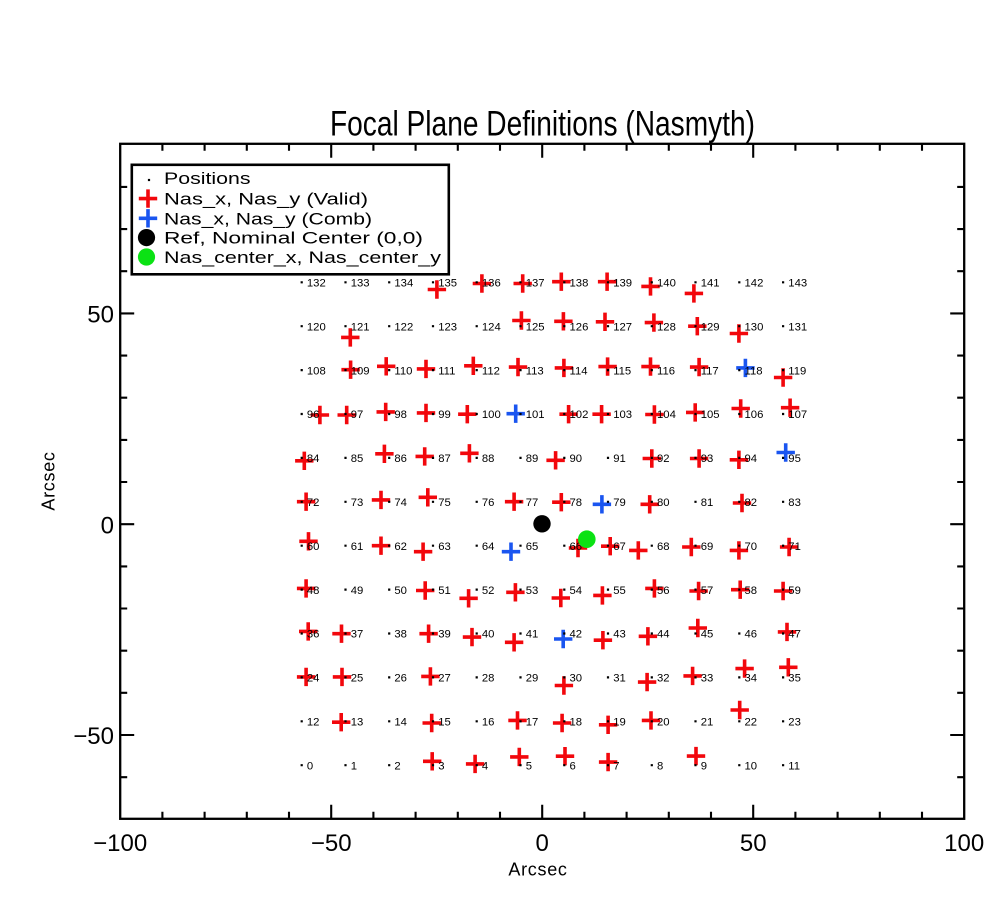 Image resolution: width=1000 pixels, height=900 pixels. I want to click on svg-text: Ref, Nominal Center (0,0), so click(293, 239).